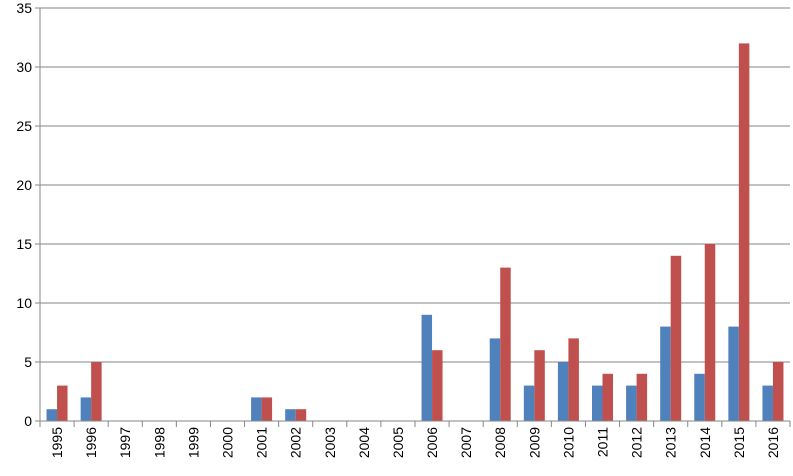 Image resolution: width=793 pixels, height=476 pixels. What do you see at coordinates (24, 303) in the screenshot?
I see `y-tick-label-10: 10` at bounding box center [24, 303].